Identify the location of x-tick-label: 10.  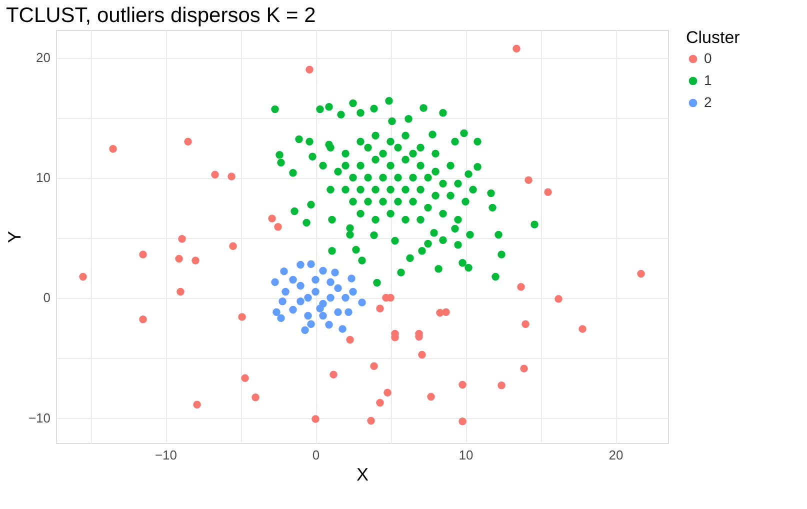
(466, 455).